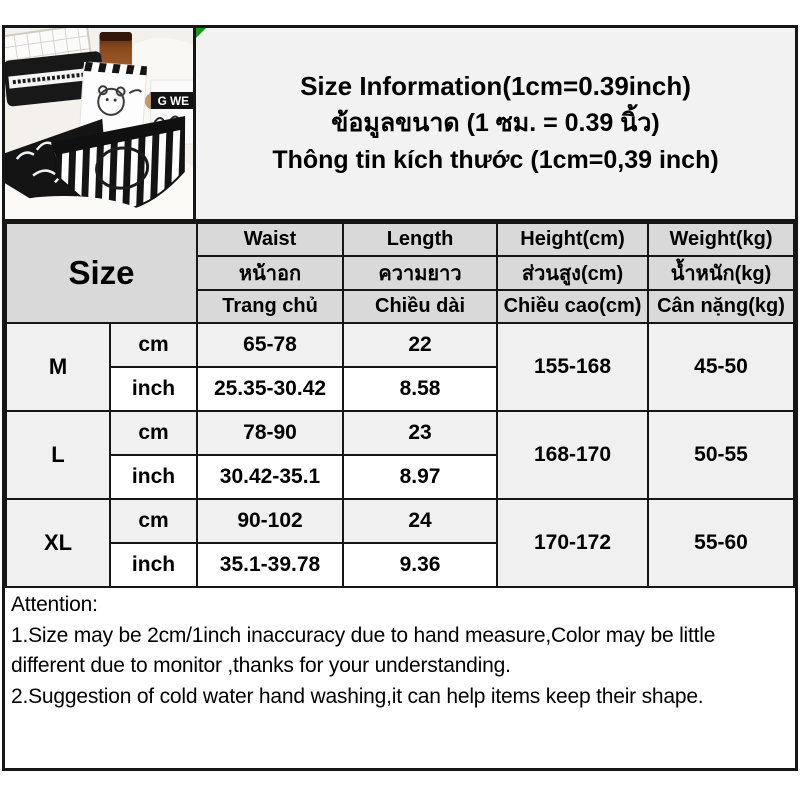 This screenshot has width=800, height=800. I want to click on xl-height: 170-172, so click(573, 543).